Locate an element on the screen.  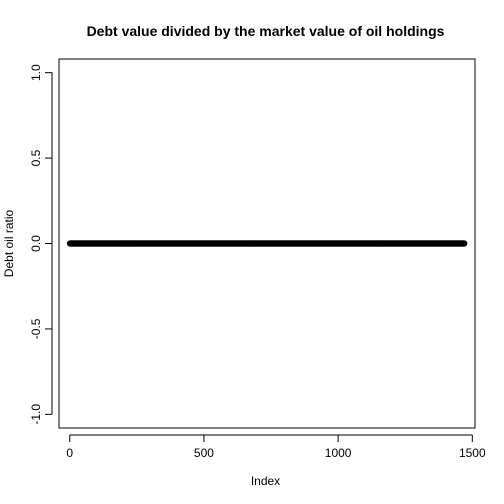
data-point is located at coordinates (464, 243).